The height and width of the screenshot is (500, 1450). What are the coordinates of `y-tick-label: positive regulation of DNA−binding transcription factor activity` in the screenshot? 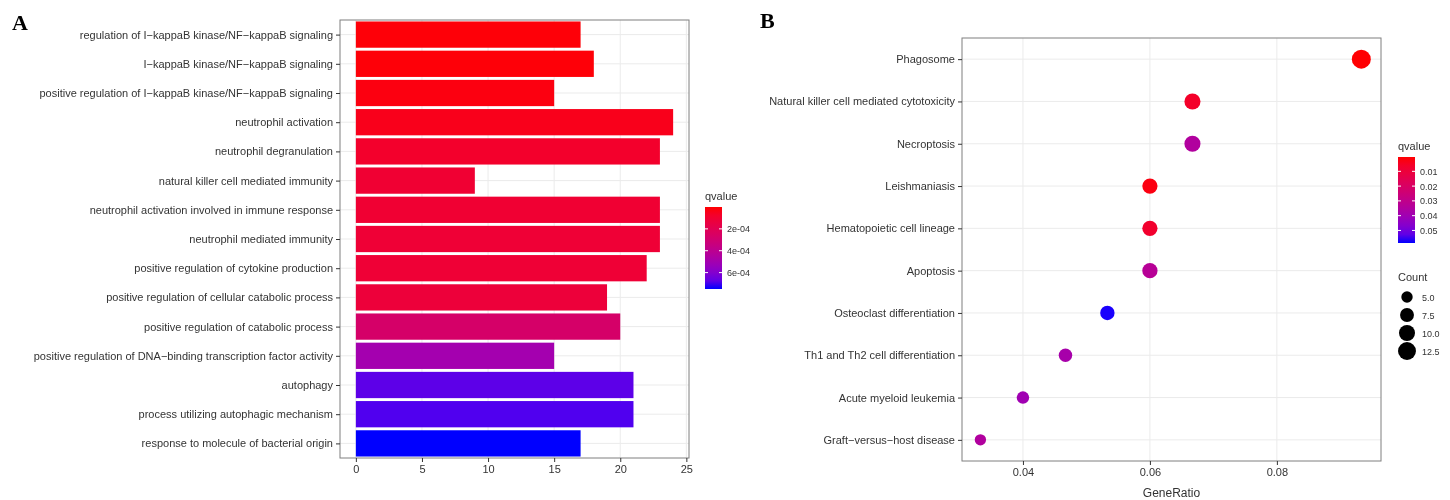 It's located at (183, 355).